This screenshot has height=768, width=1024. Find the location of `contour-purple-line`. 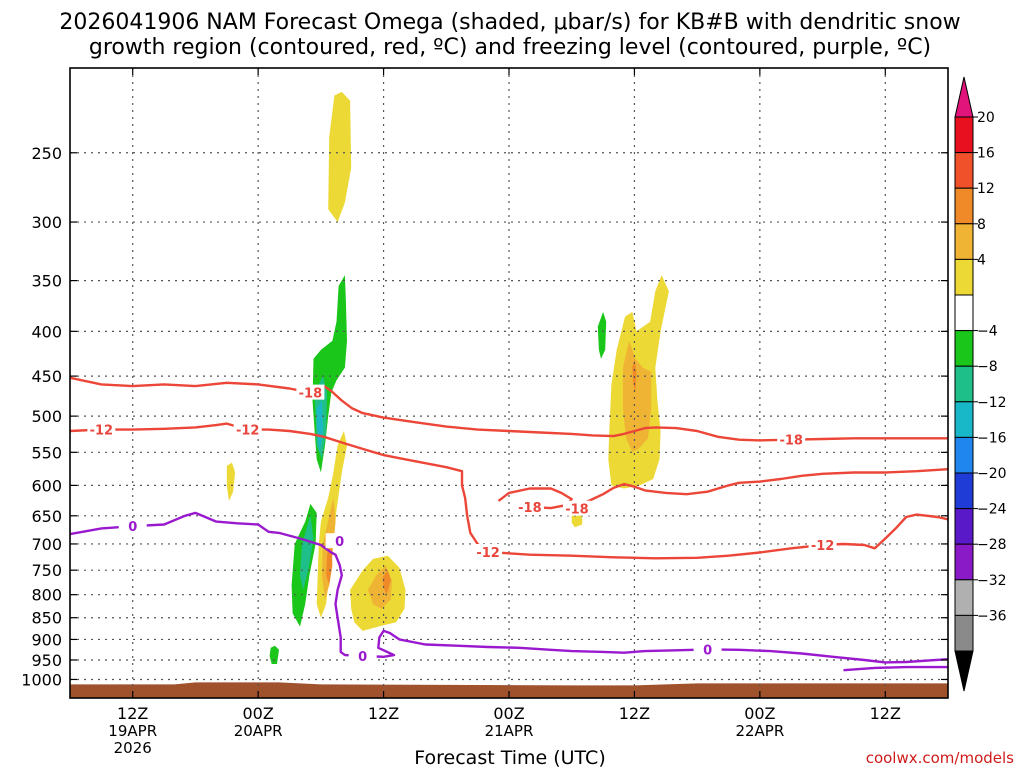

contour-purple-line is located at coordinates (895, 668).